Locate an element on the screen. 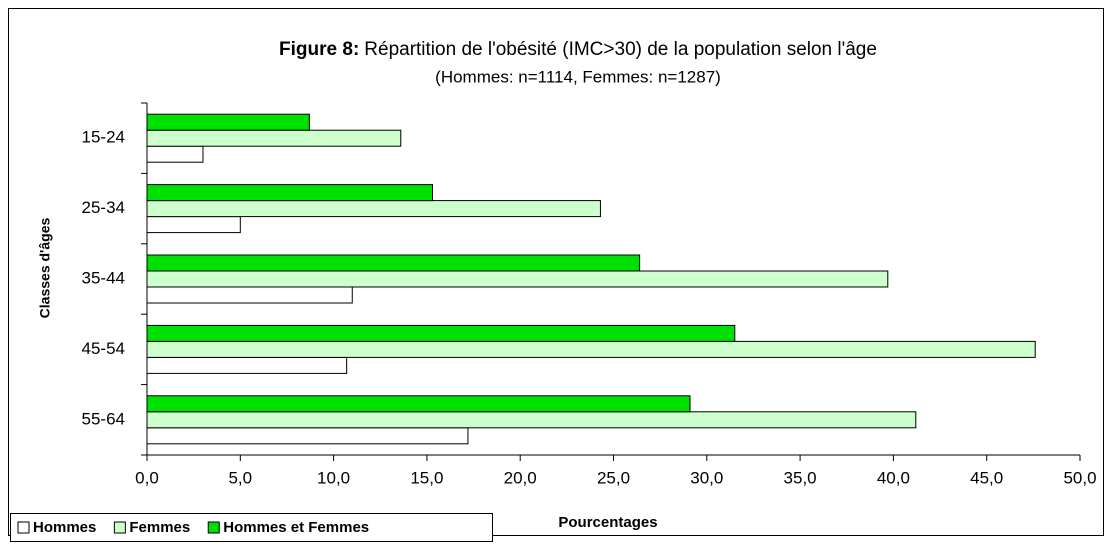  x-tick-label: 25,0 is located at coordinates (613, 477).